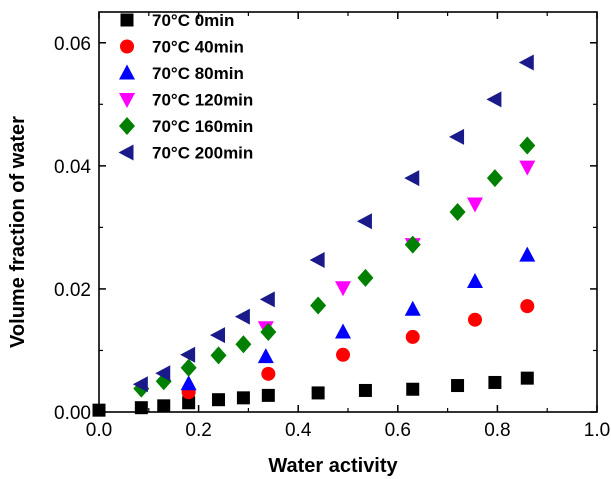 This screenshot has height=479, width=611. Describe the element at coordinates (202, 100) in the screenshot. I see `legend-label: 70°C 120min` at that location.